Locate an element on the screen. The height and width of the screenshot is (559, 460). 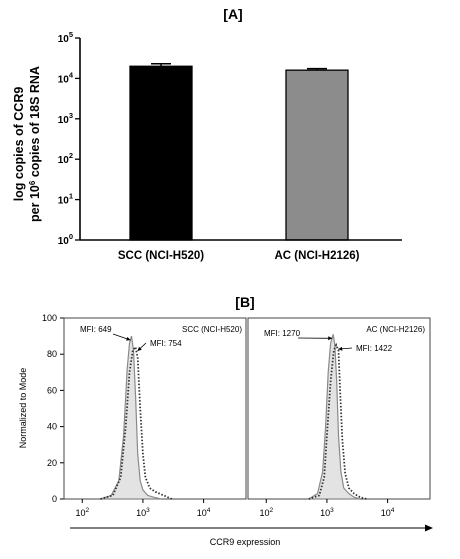
mfi-annotation: MFI: 754 is located at coordinates (166, 343).